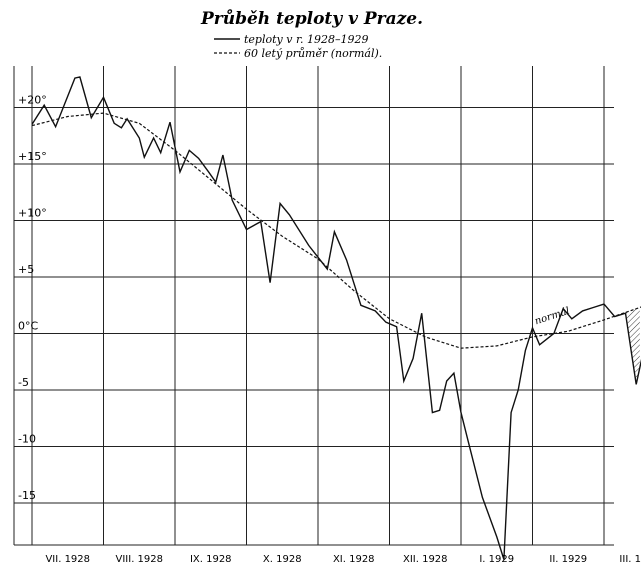 This screenshot has width=641, height=577. What do you see at coordinates (496, 559) in the screenshot?
I see `x-tick-label: I. 1929` at bounding box center [496, 559].